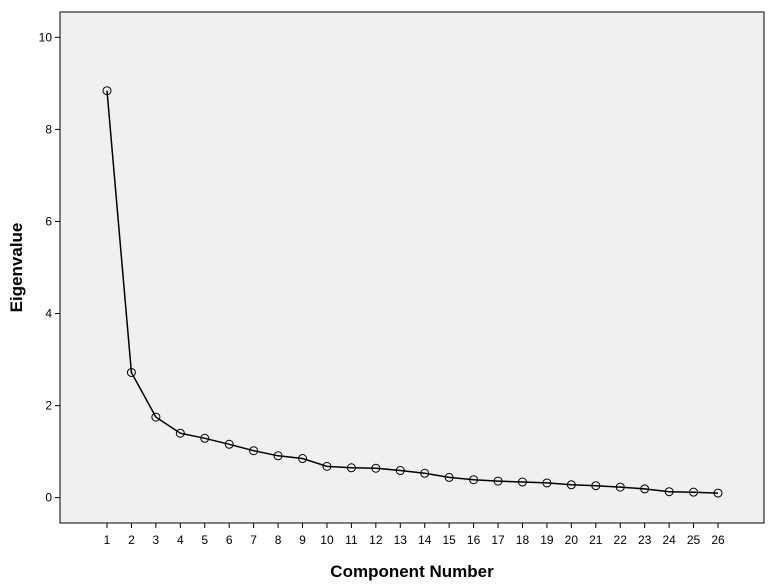 The width and height of the screenshot is (769, 586). What do you see at coordinates (46, 37) in the screenshot?
I see `y-tick-label: 10` at bounding box center [46, 37].